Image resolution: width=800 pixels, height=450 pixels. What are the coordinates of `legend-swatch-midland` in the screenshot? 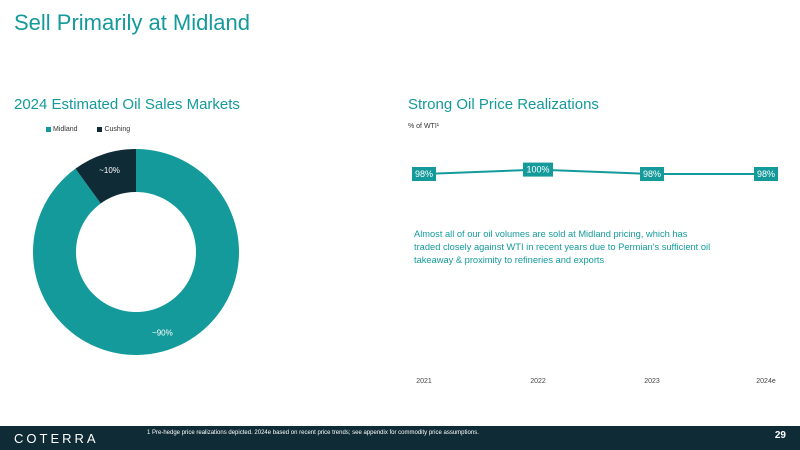 It's located at (48, 129).